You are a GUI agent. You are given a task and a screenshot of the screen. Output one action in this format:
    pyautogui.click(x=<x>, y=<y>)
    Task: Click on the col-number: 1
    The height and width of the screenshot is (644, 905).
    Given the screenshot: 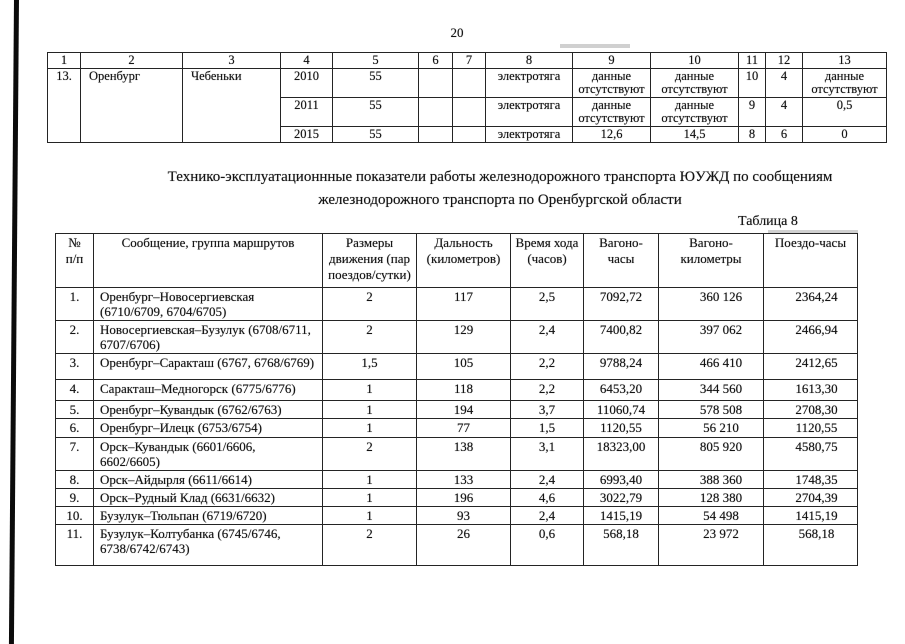 What is the action you would take?
    pyautogui.click(x=64, y=60)
    